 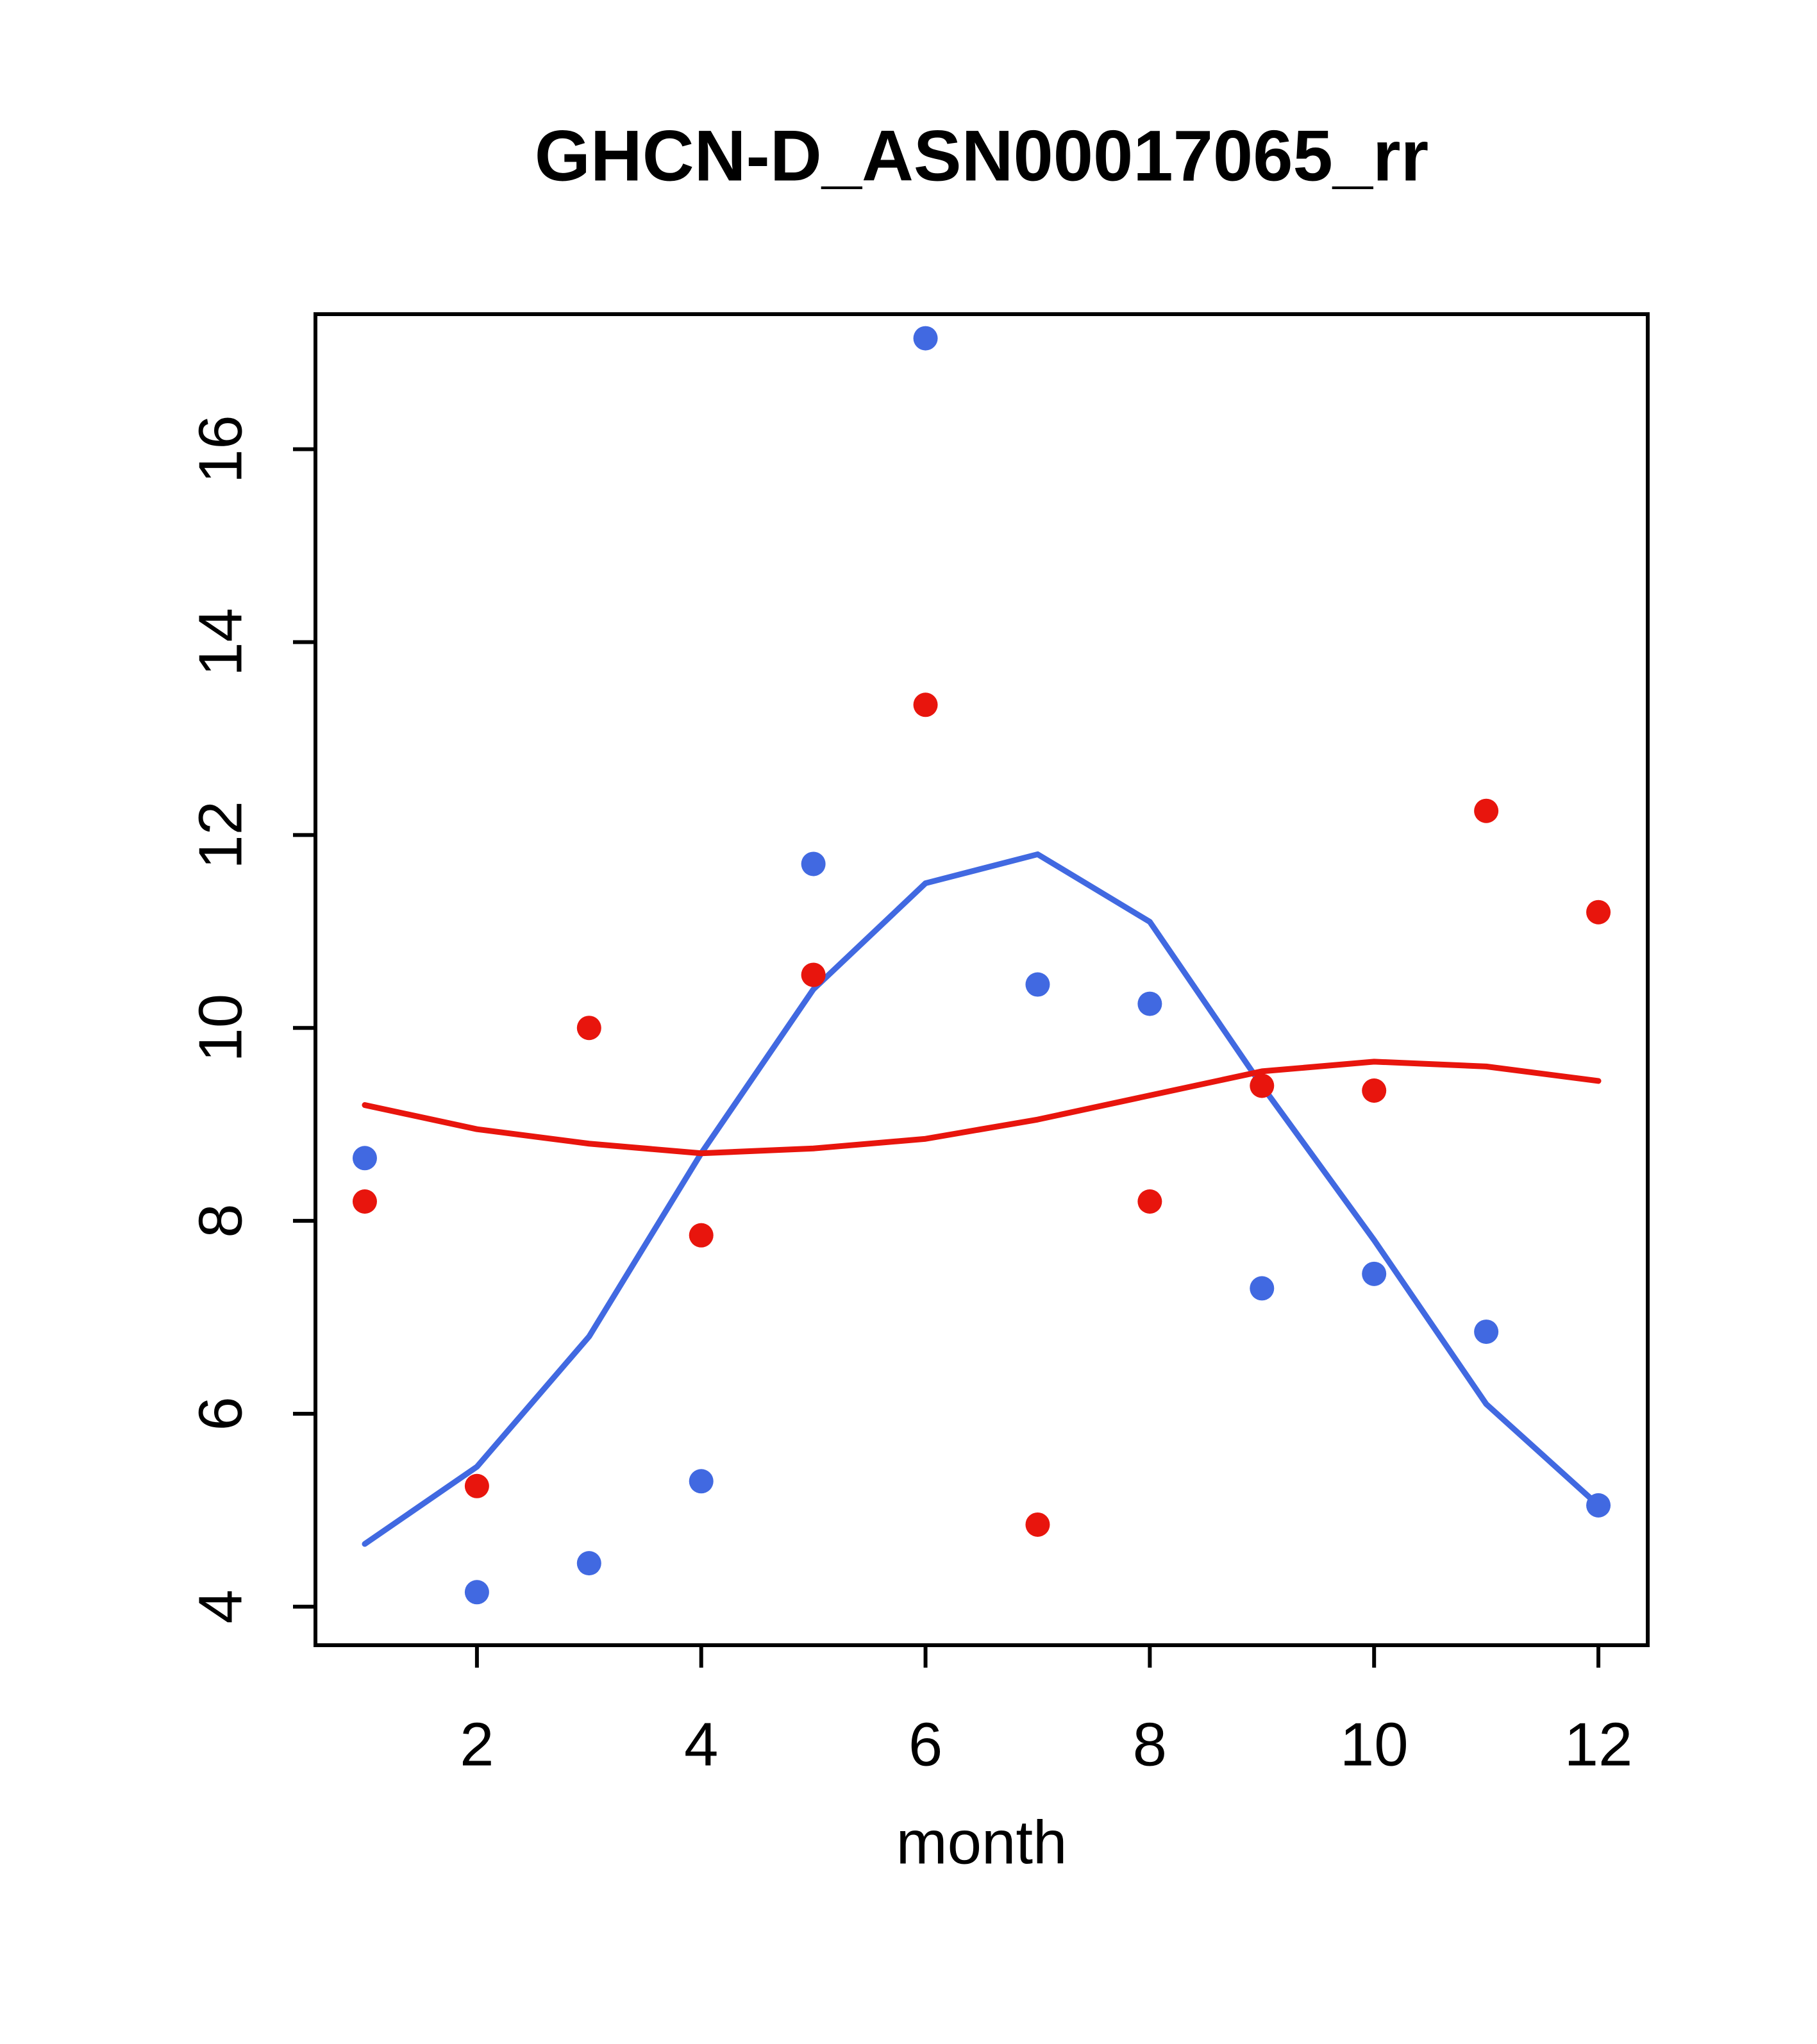 What do you see at coordinates (221, 1028) in the screenshot?
I see `y-tick-label: 10` at bounding box center [221, 1028].